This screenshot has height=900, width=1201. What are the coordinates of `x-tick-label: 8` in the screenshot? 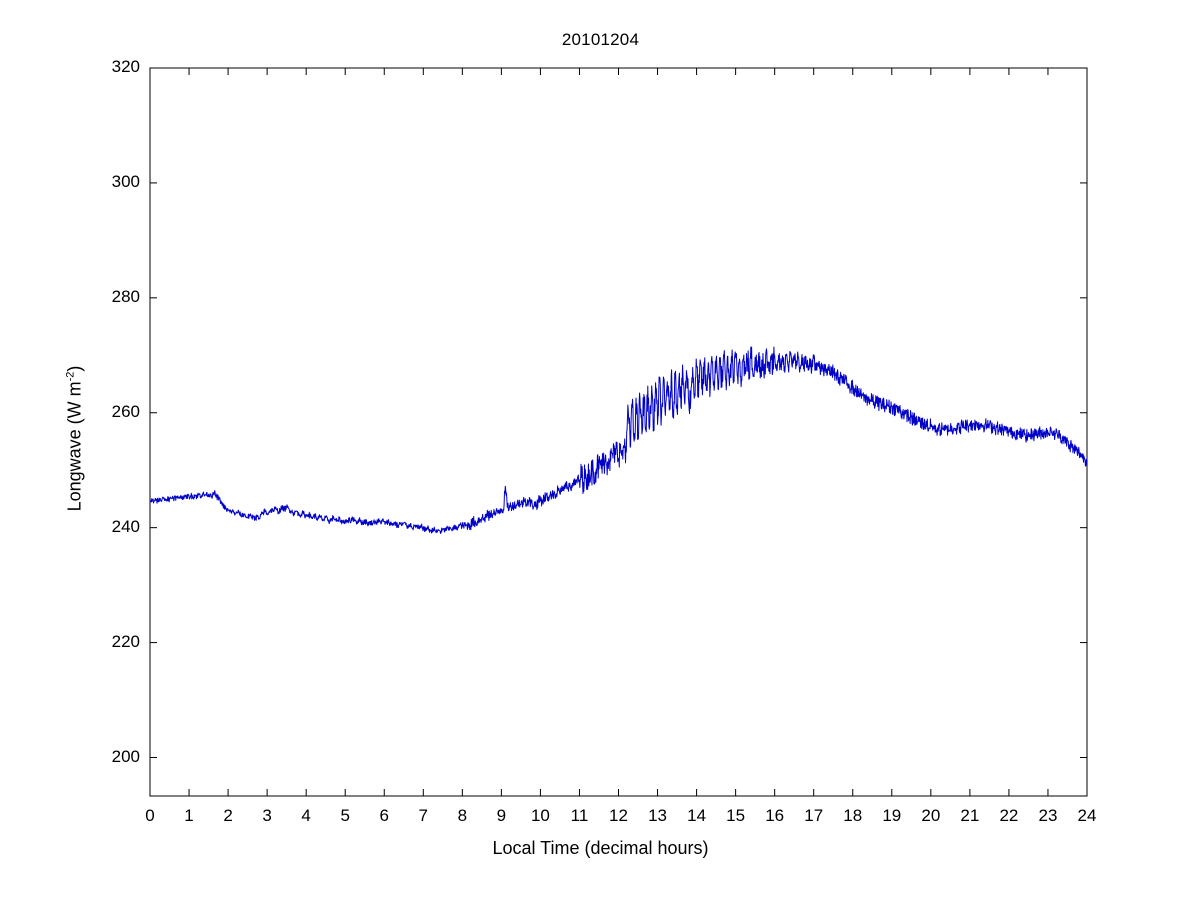 It's located at (462, 815).